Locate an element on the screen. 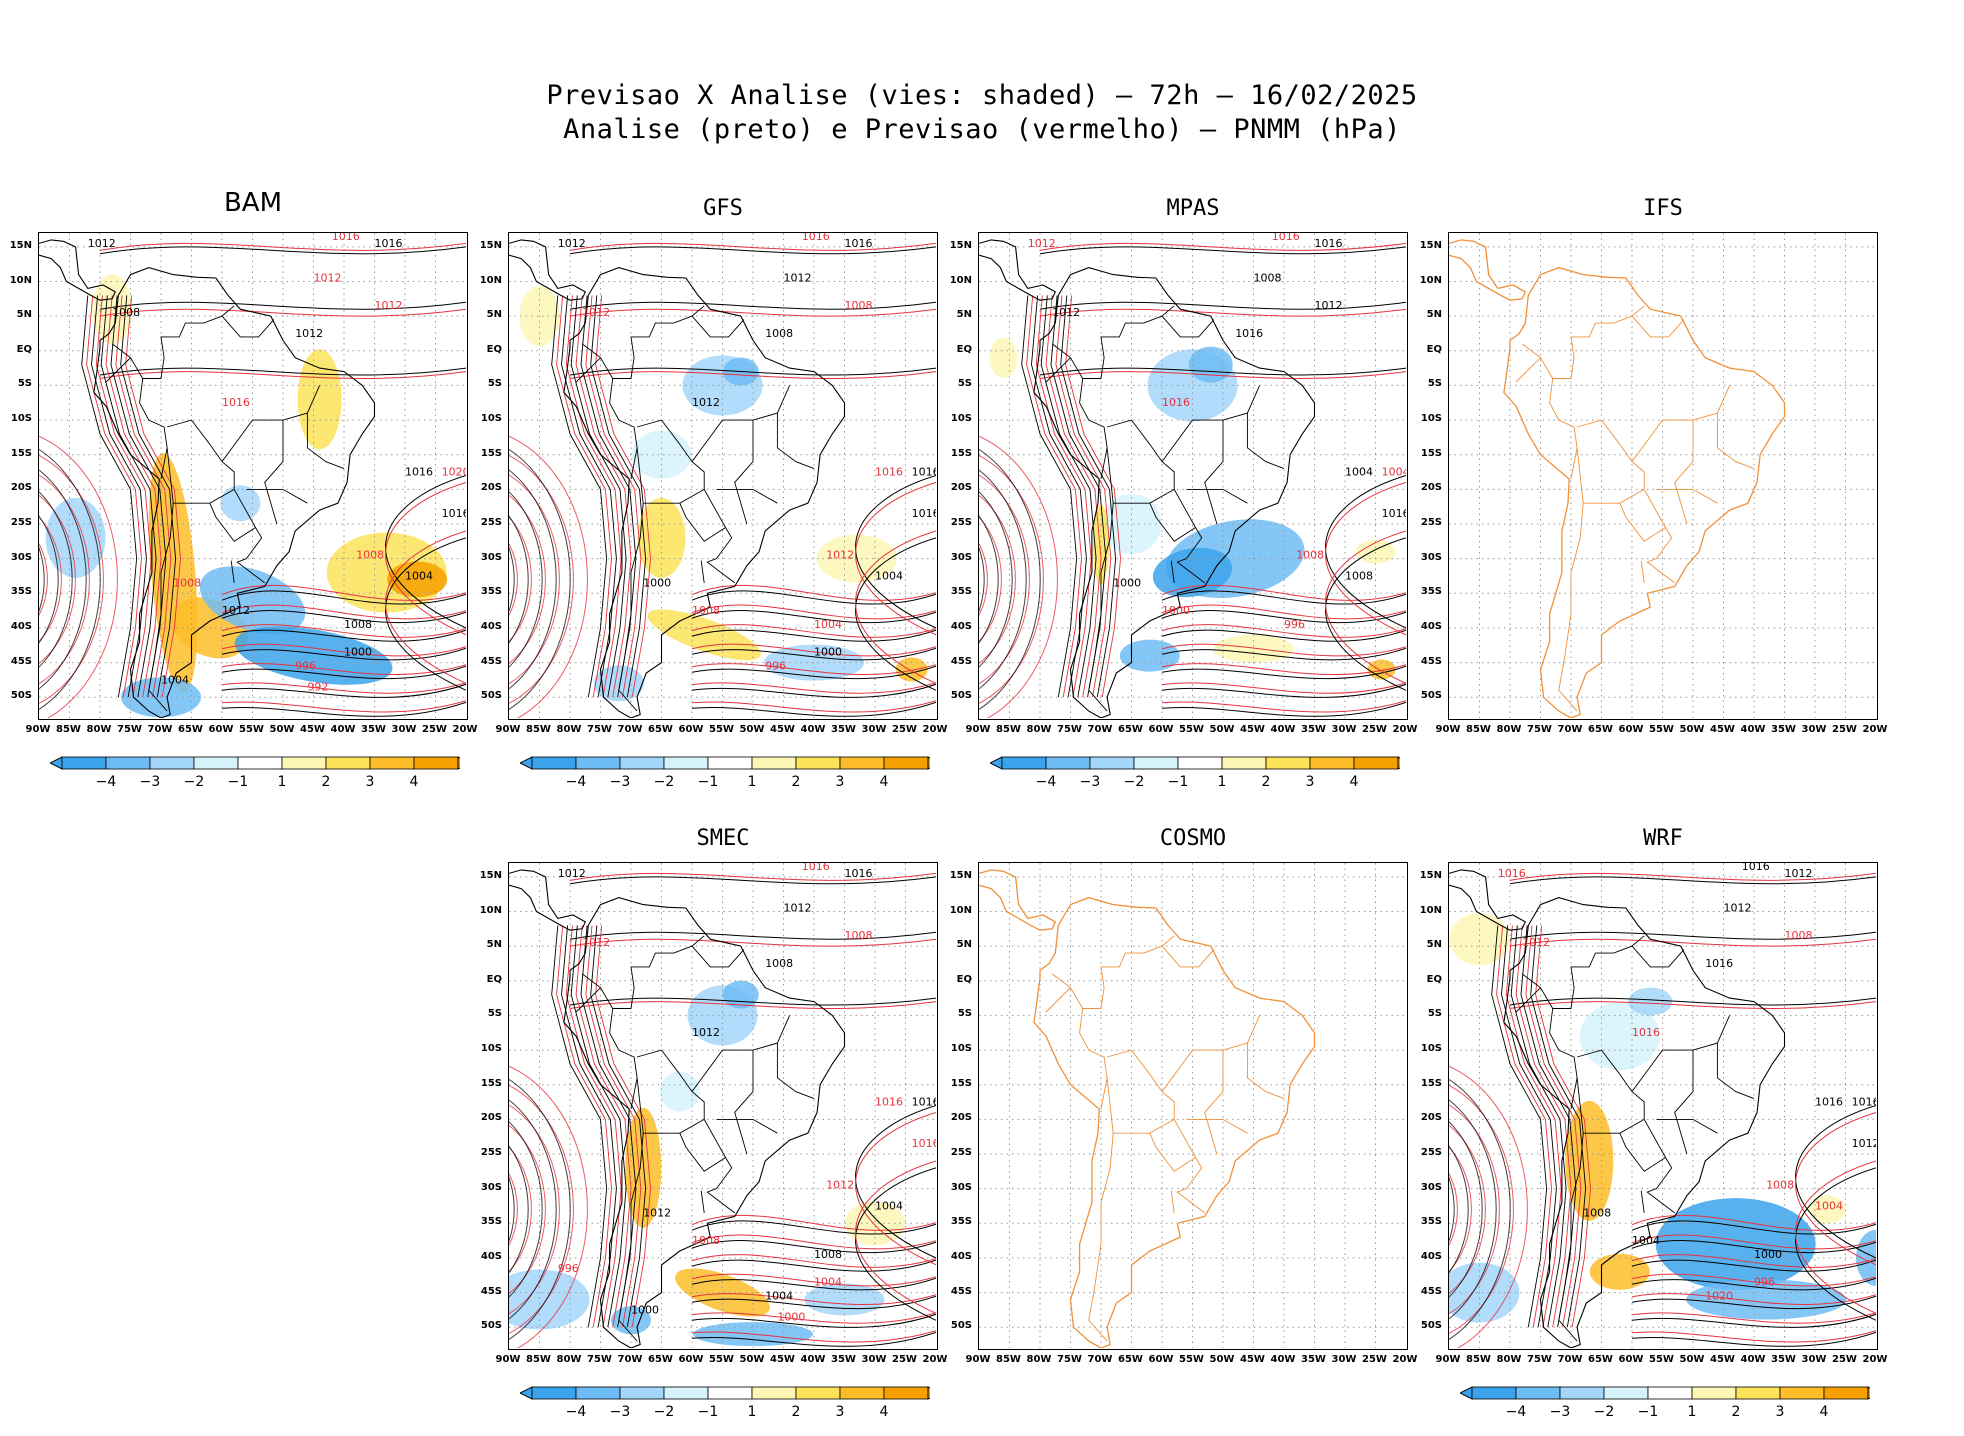  colorbar: −4 −3 −2 −1 1 2 3 4 is located at coordinates (730, 774).